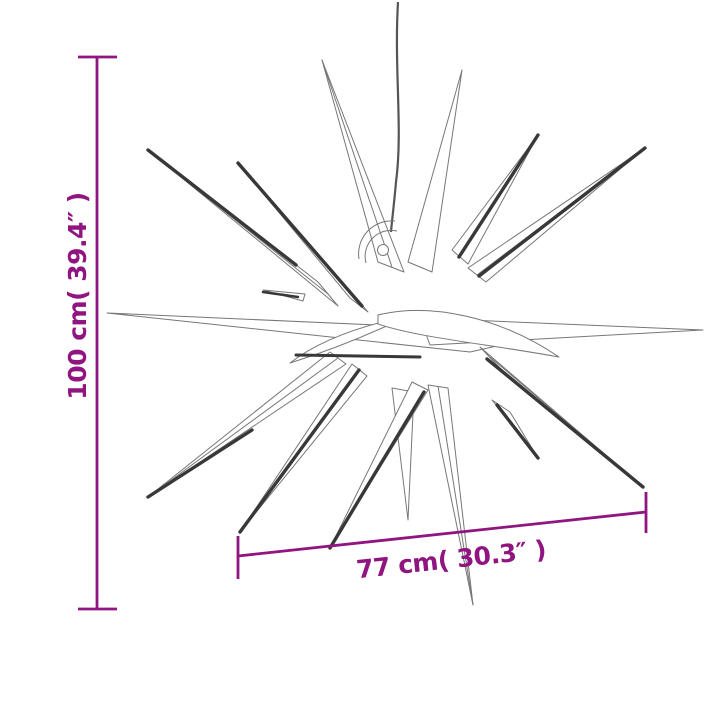 The width and height of the screenshot is (720, 720). What do you see at coordinates (468, 334) in the screenshot?
I see `center-leaf-right` at bounding box center [468, 334].